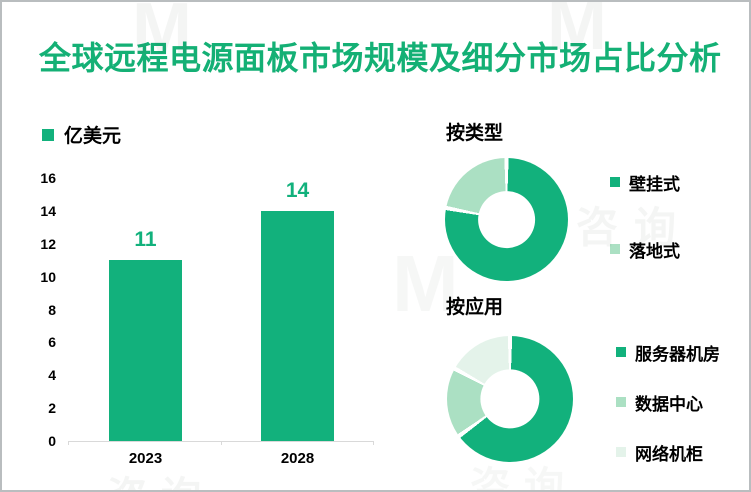  What do you see at coordinates (645, 215) in the screenshot?
I see `legend-by-type: 壁挂式 落地式` at bounding box center [645, 215].